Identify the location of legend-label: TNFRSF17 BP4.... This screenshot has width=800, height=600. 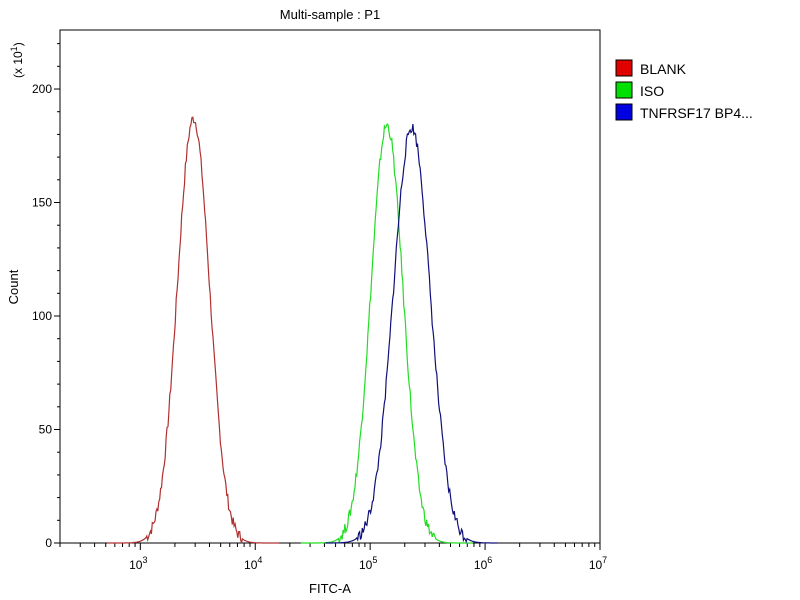
(696, 113).